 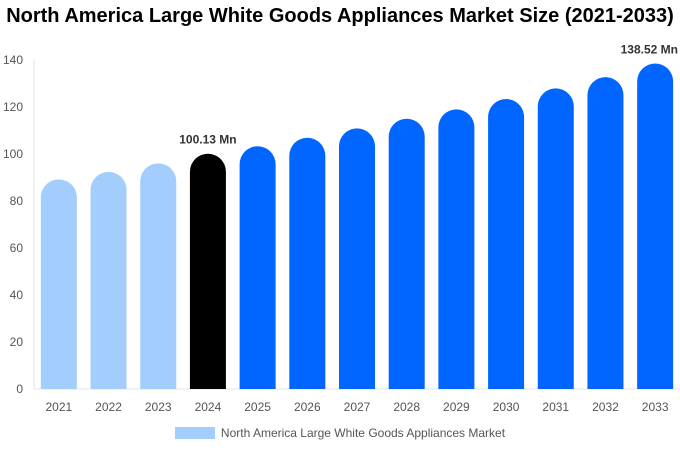 What do you see at coordinates (208, 407) in the screenshot?
I see `x-tick-label: 2024` at bounding box center [208, 407].